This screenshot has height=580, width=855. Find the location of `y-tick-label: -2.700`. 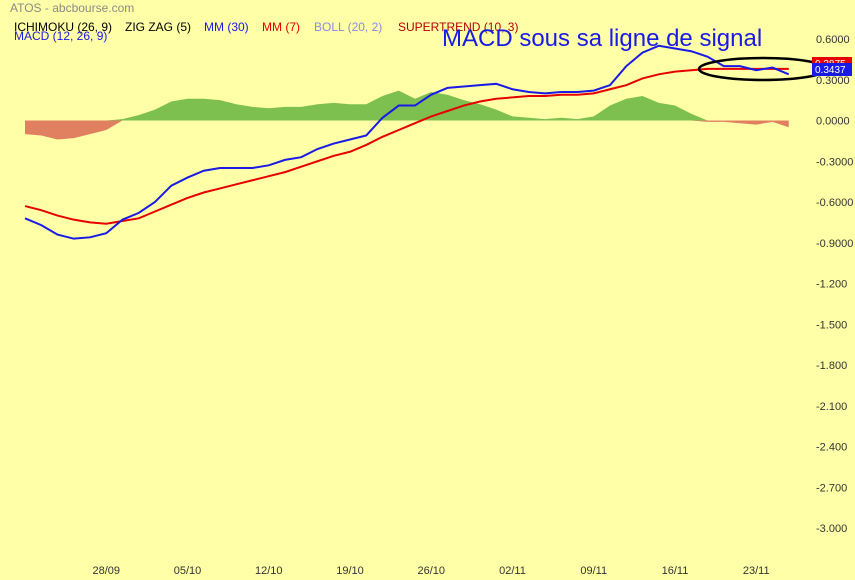

y-tick-label: -2.700 is located at coordinates (831, 488).